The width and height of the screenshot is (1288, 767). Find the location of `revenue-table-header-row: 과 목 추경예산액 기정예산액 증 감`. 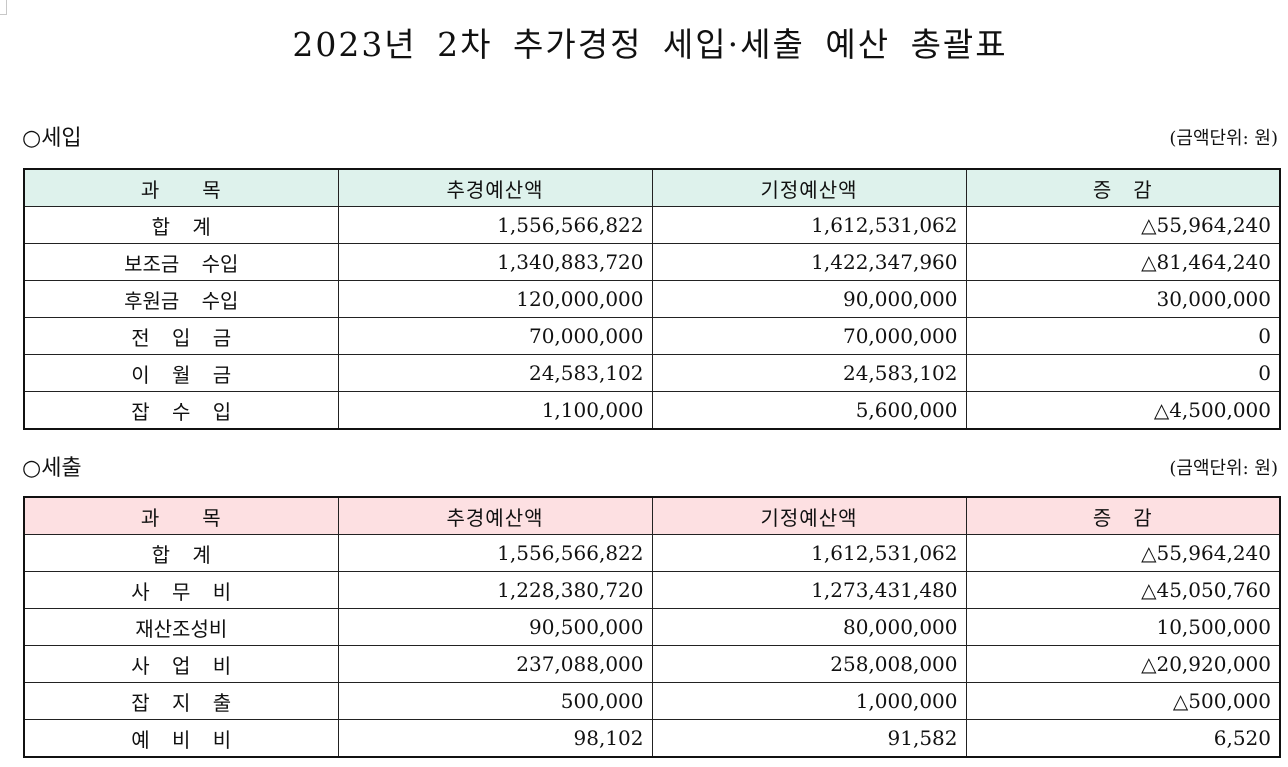

revenue-table-header-row: 과 목 추경예산액 기정예산액 증 감 is located at coordinates (652, 187).